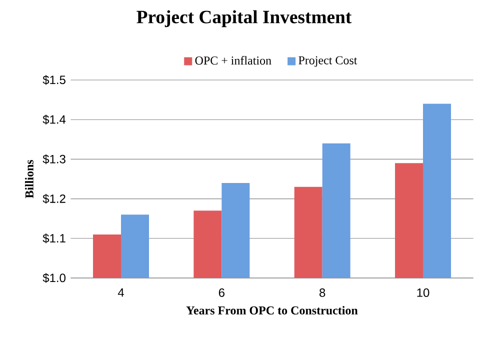 This screenshot has width=489, height=340. Describe the element at coordinates (328, 61) in the screenshot. I see `legend-label: Project Cost` at that location.